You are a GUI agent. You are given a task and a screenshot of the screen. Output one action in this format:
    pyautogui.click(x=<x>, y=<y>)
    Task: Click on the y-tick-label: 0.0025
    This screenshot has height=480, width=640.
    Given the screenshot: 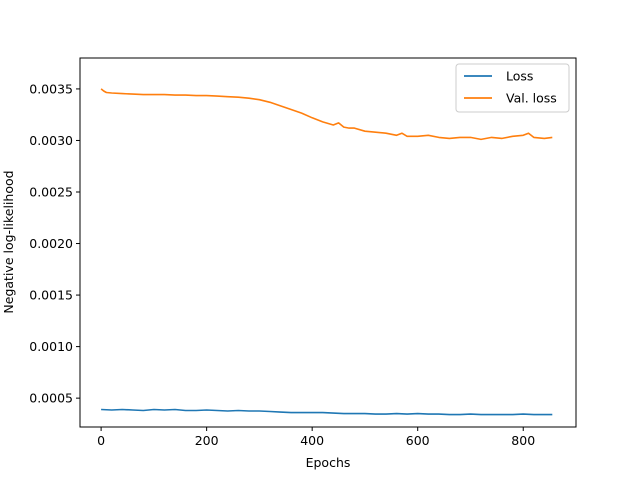 What is the action you would take?
    pyautogui.click(x=51, y=191)
    